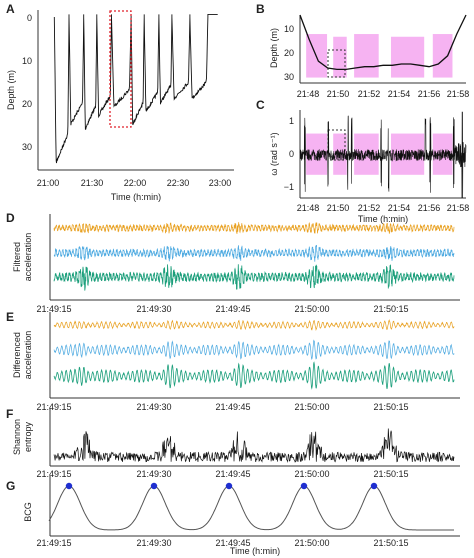 This screenshot has width=474, height=558. Describe the element at coordinates (429, 94) in the screenshot. I see `panel-b-xtick-5: 21:56` at that location.